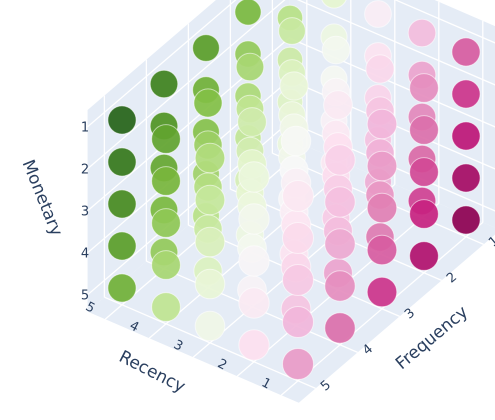 The width and height of the screenshot is (495, 420). I want to click on frequency-tick-label: 4, so click(368, 350).